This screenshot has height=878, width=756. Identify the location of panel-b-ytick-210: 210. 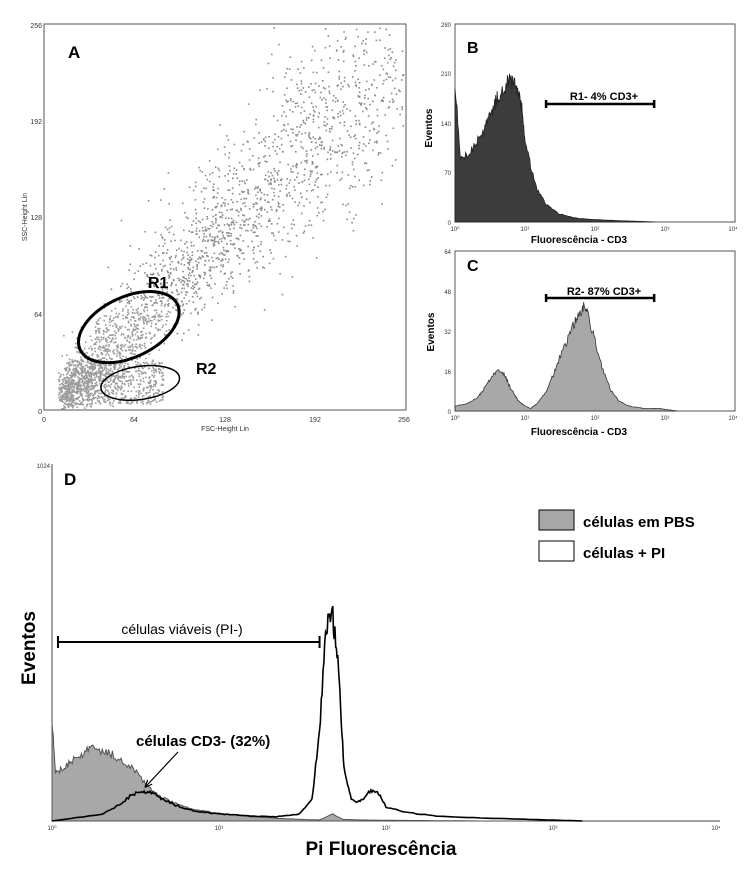
(446, 75).